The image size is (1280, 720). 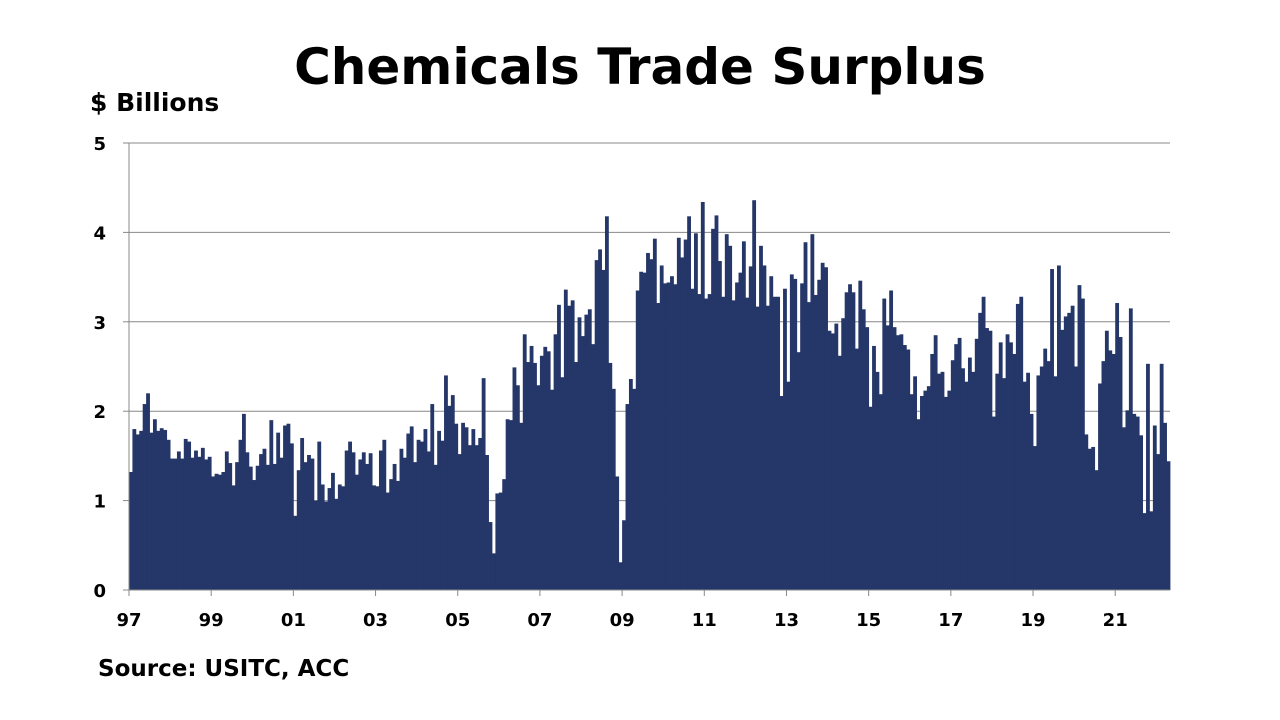 What do you see at coordinates (640, 67) in the screenshot?
I see `chart-title: Chemicals Trade Surplus` at bounding box center [640, 67].